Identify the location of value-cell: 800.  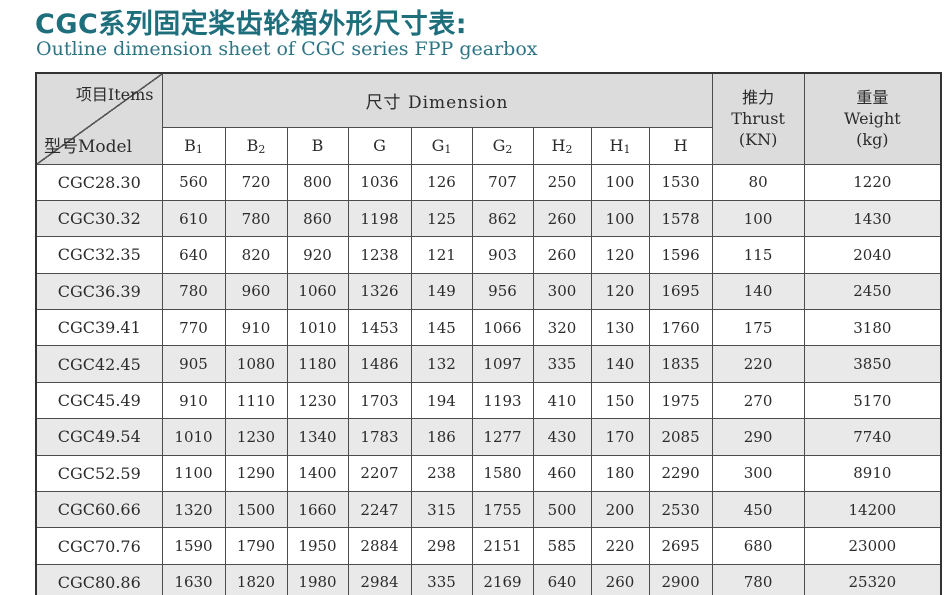
(317, 182).